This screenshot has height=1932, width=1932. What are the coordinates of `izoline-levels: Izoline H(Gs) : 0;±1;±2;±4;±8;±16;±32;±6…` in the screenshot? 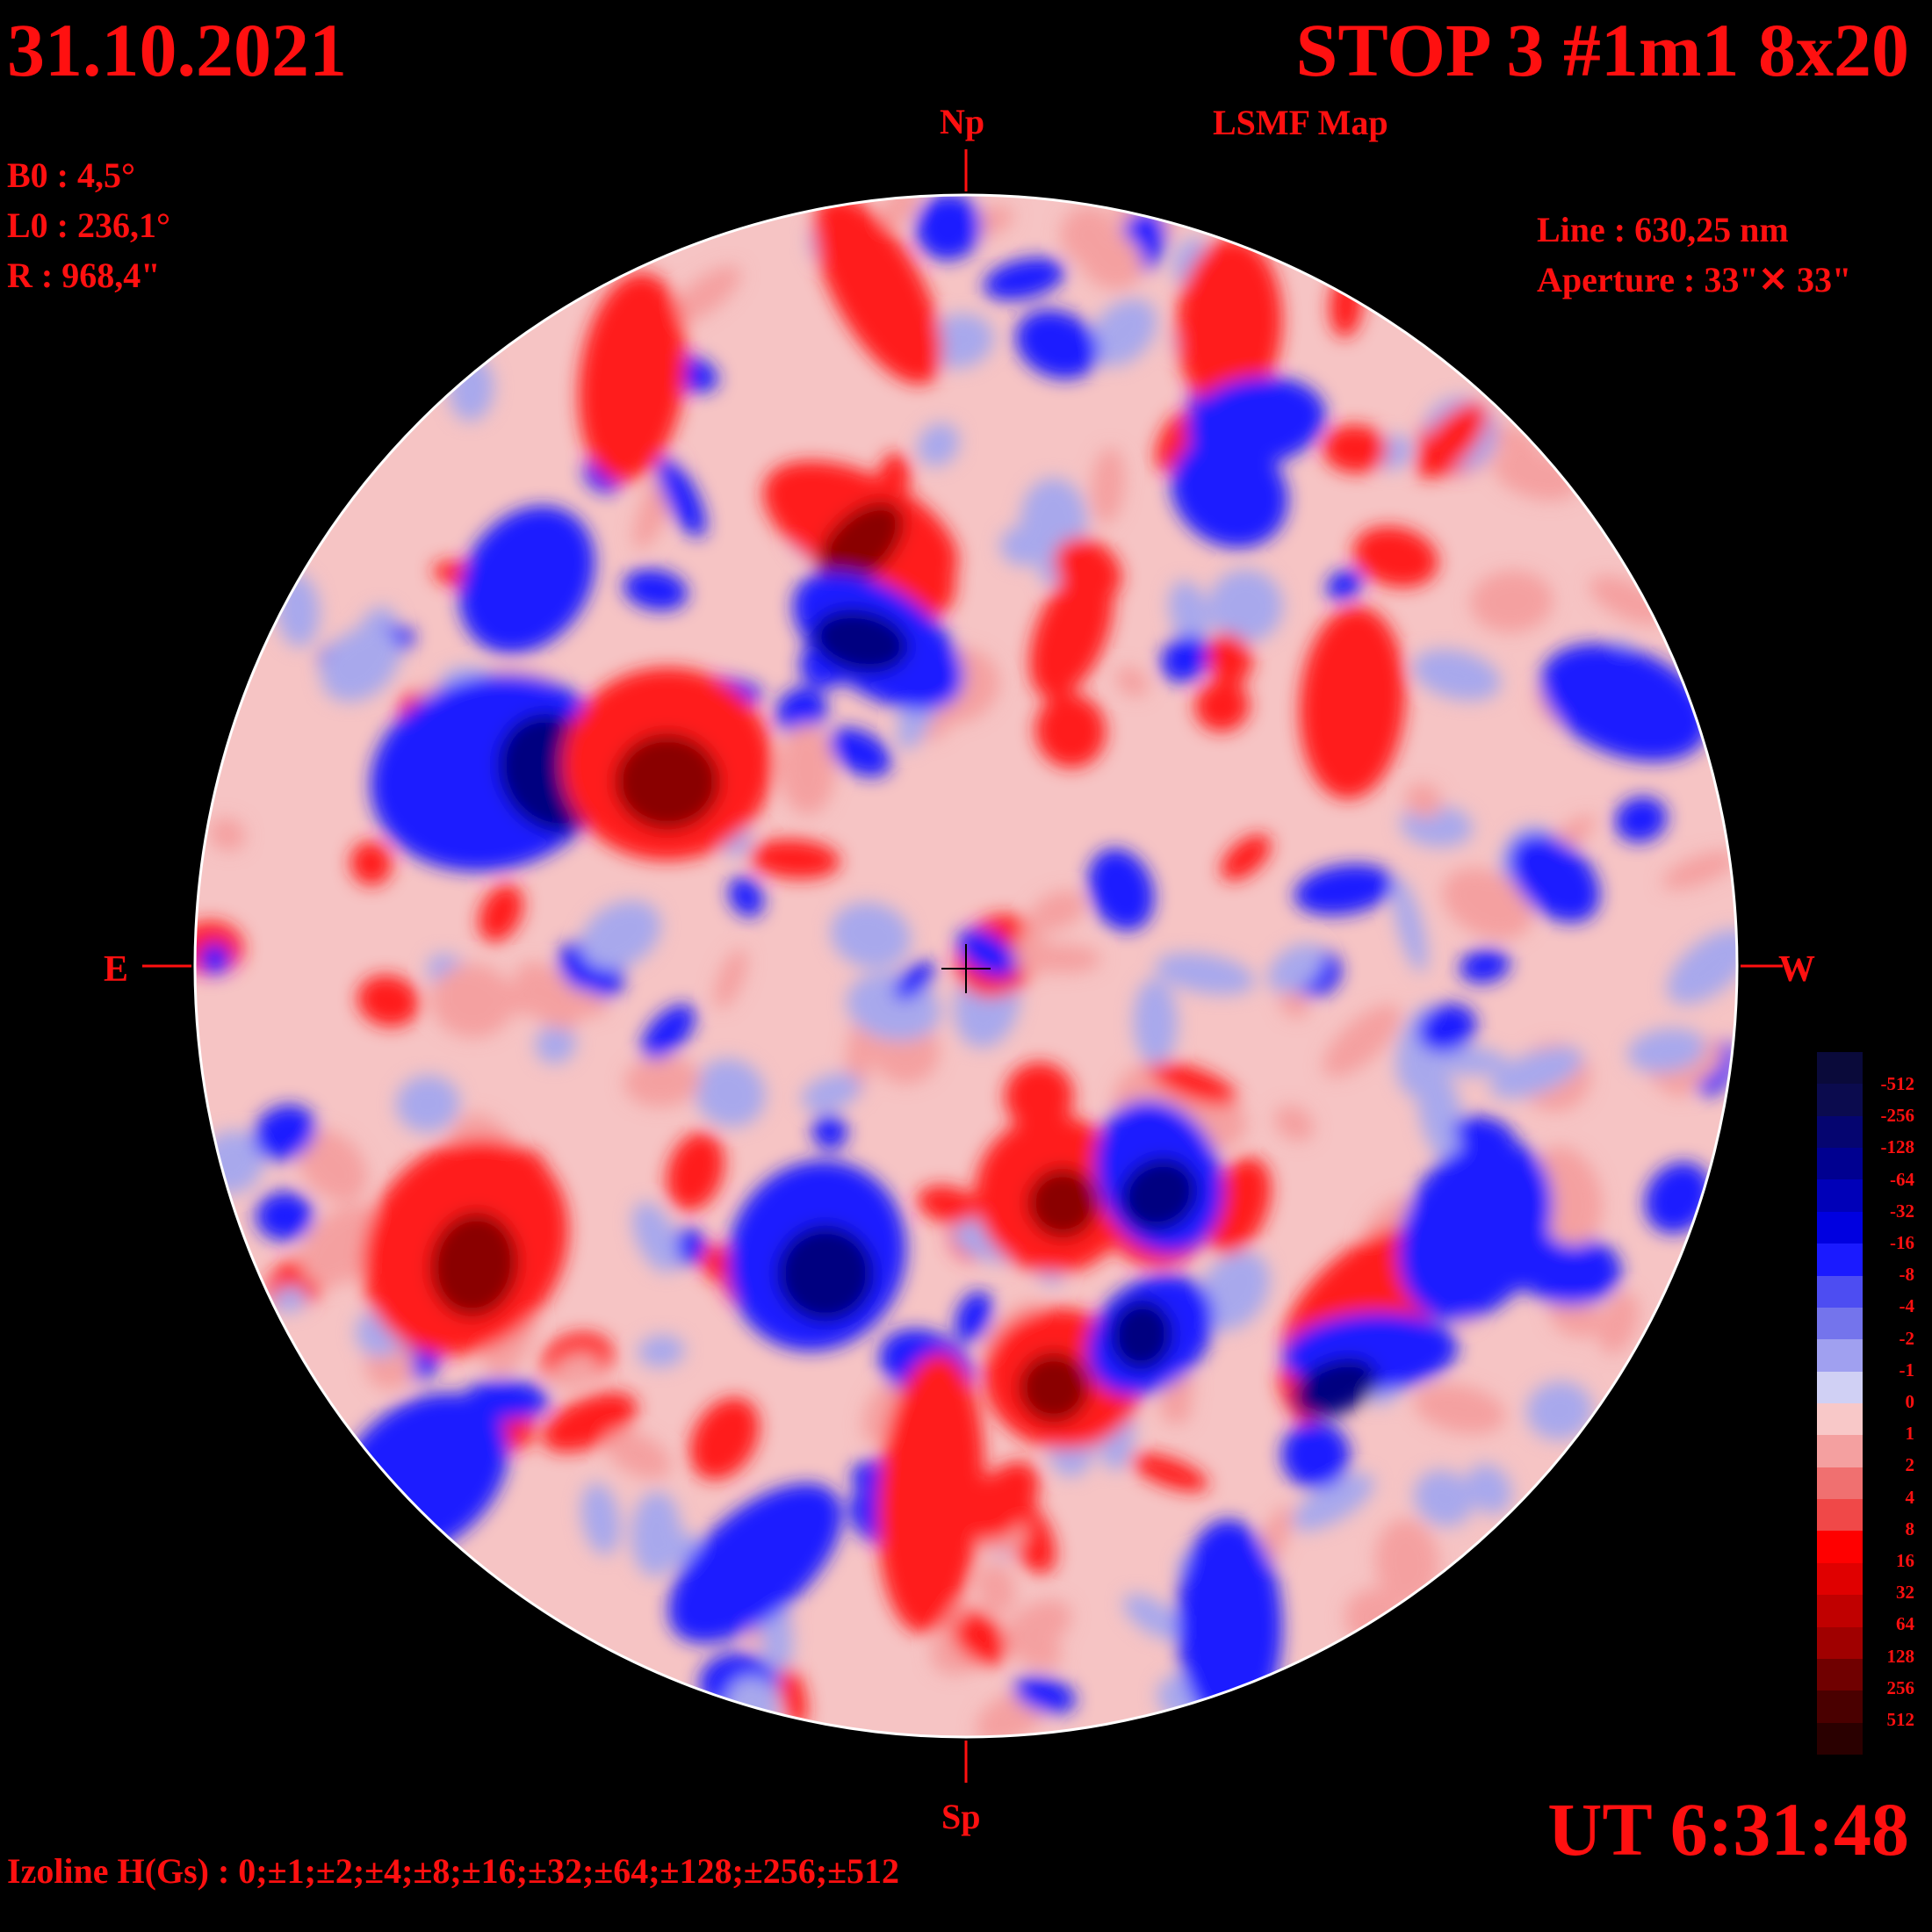 It's located at (453, 1871).